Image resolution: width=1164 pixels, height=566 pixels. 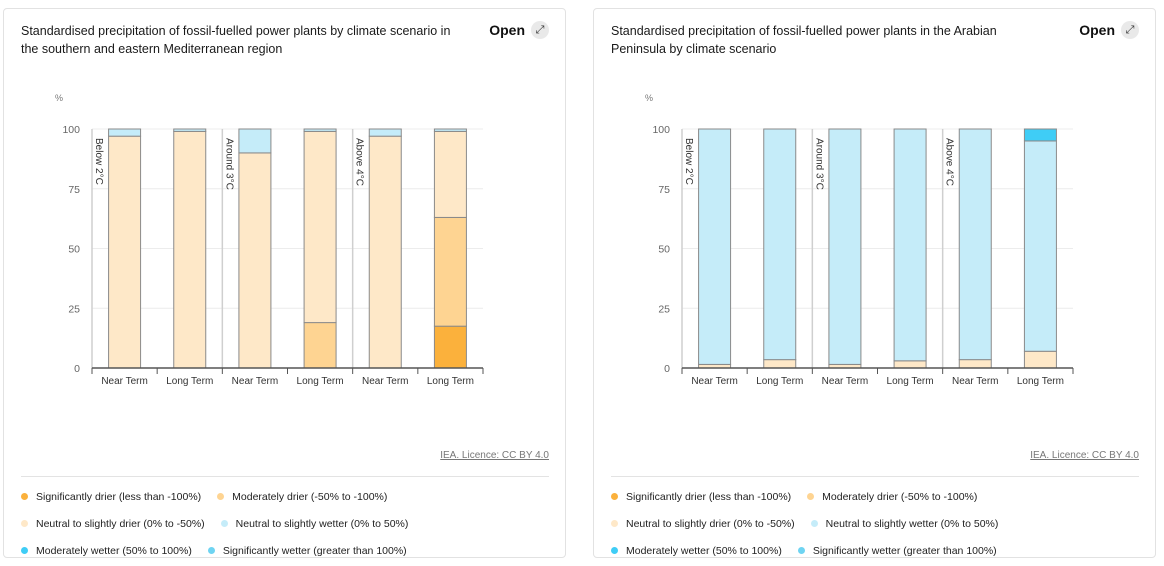 I want to click on group-label: Around 3°C, so click(x=818, y=164).